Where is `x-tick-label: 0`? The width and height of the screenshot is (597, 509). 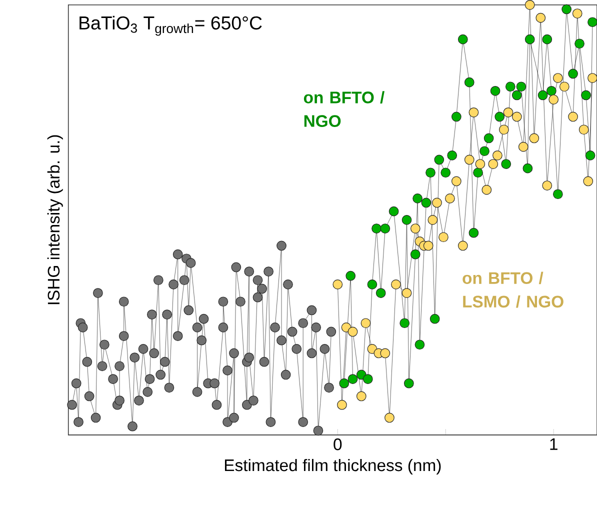 x-tick-label: 0 is located at coordinates (338, 444).